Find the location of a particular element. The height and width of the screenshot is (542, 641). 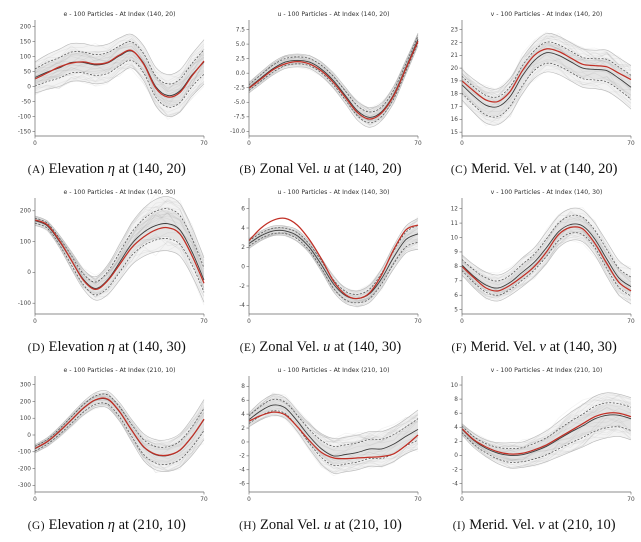

svg-text: 200 is located at coordinates (25, 27).